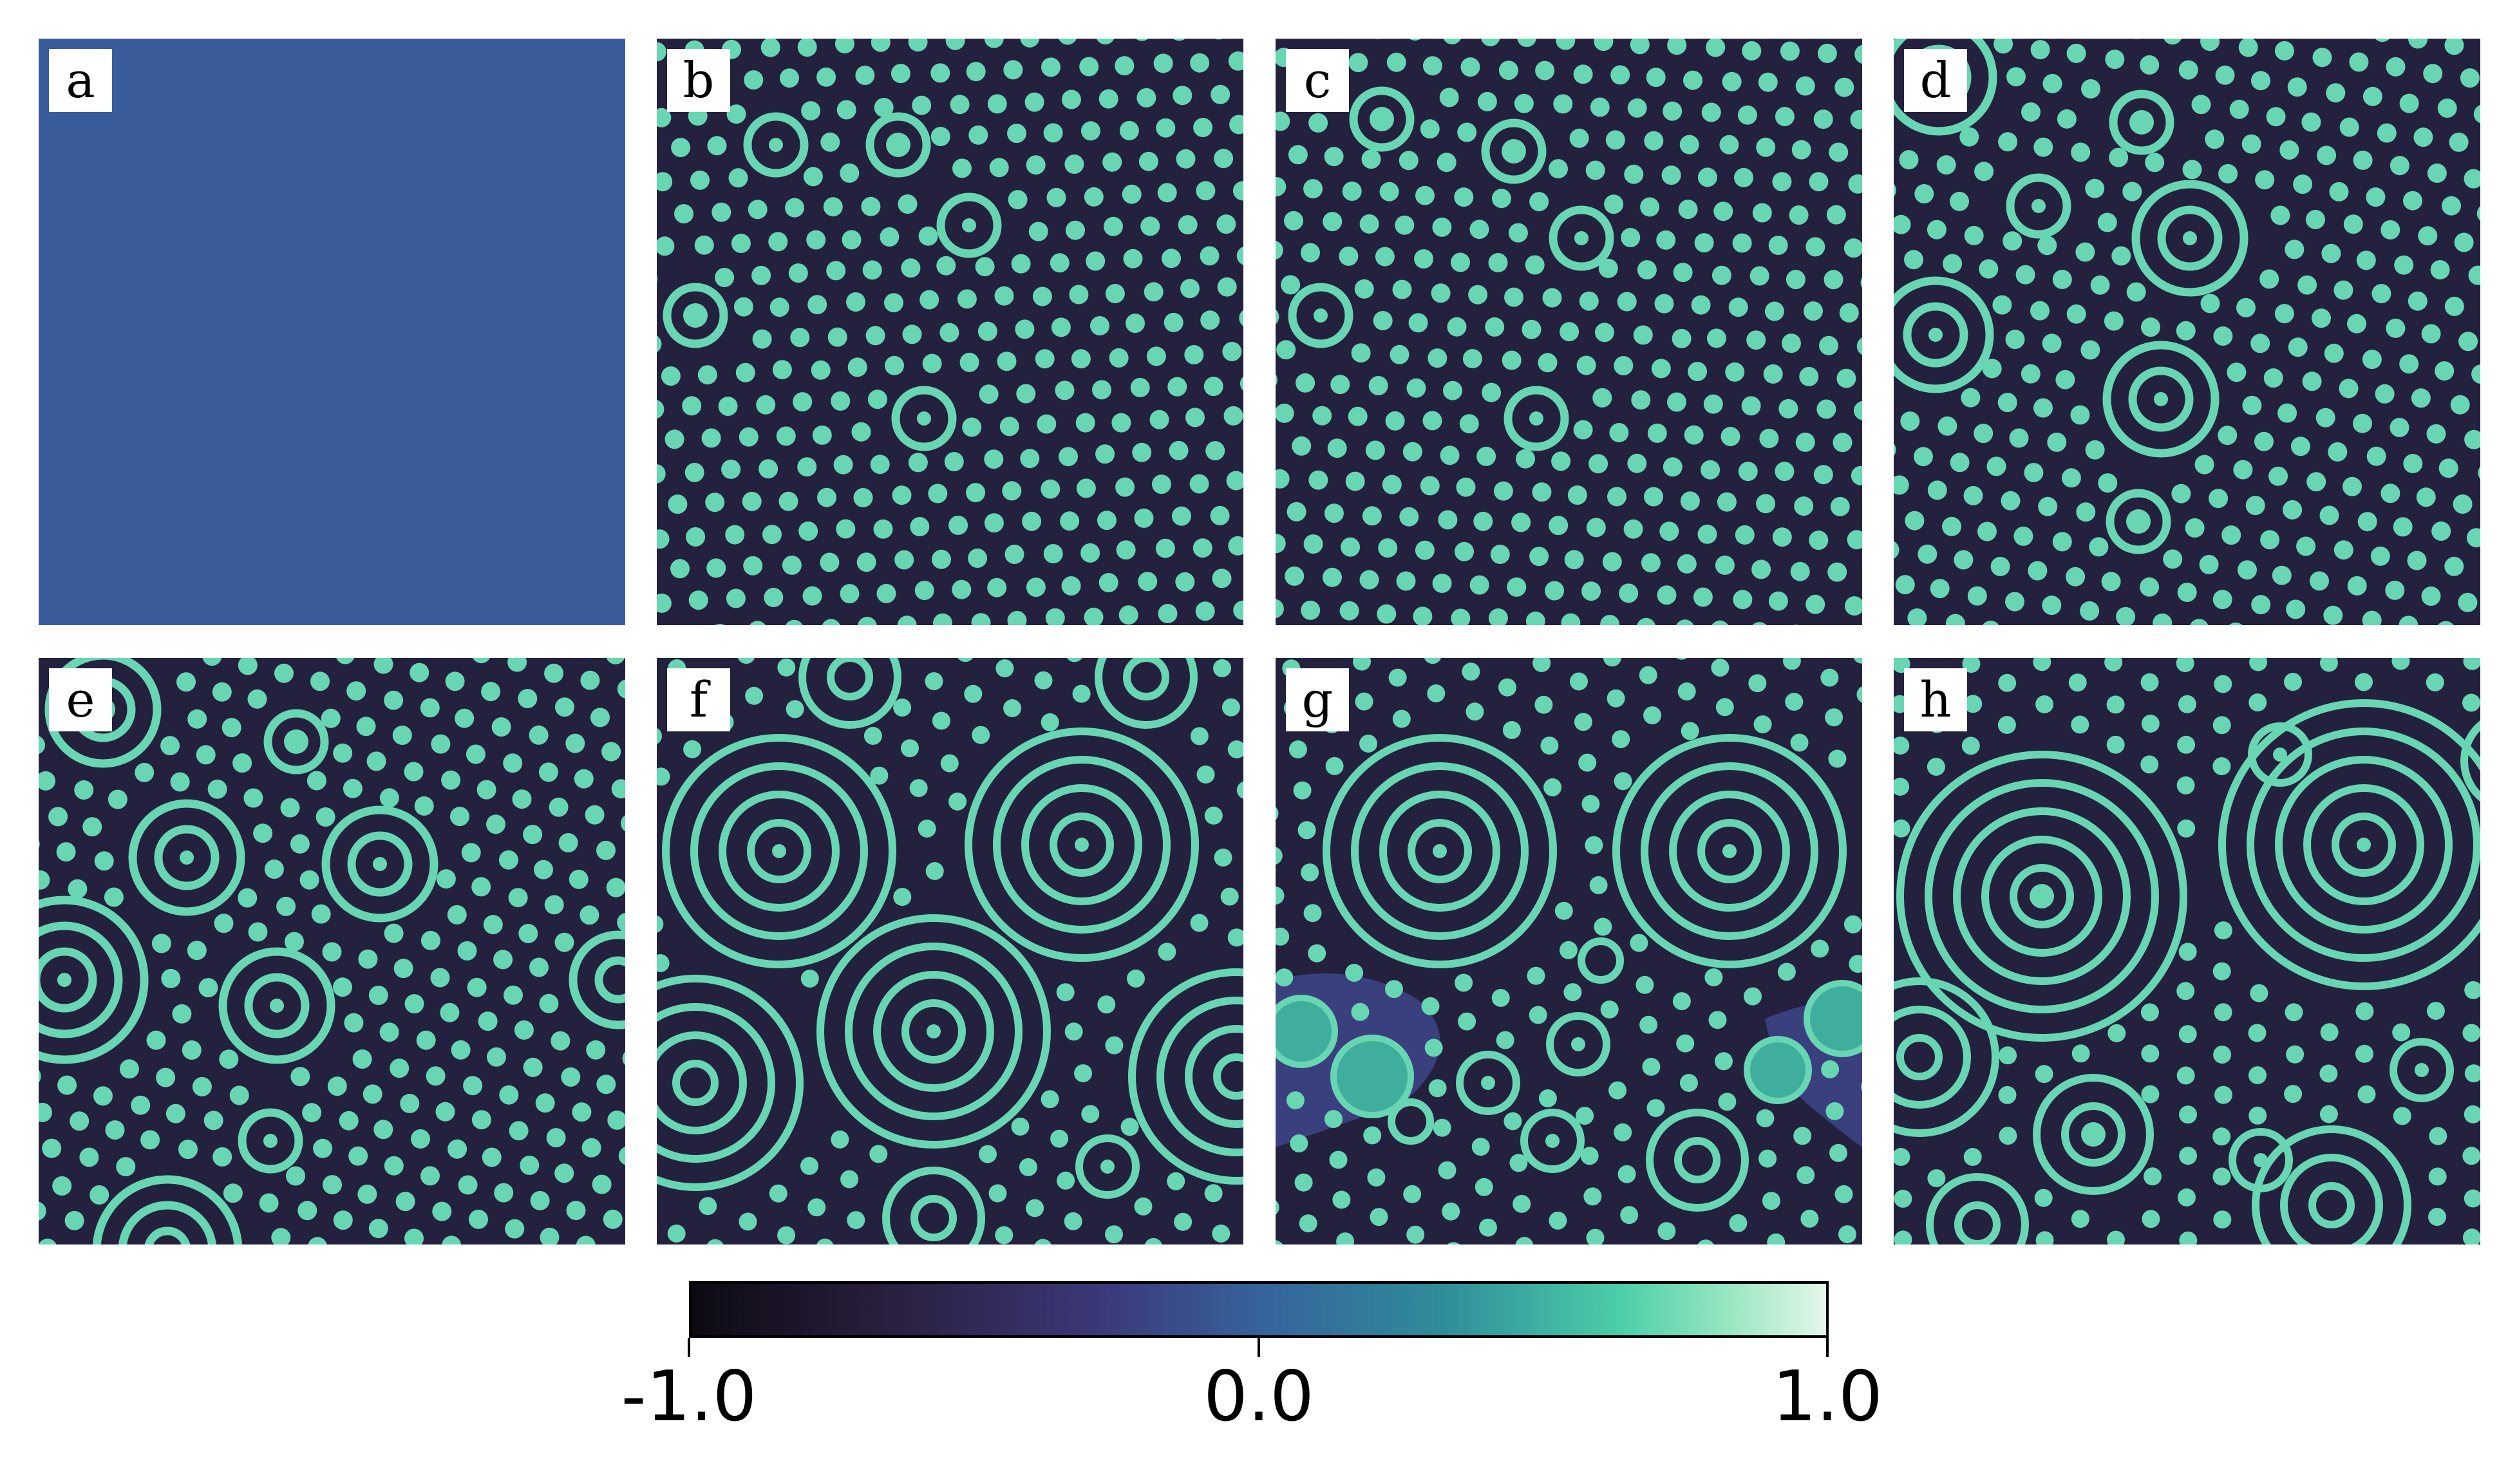  I want to click on panel-label: a, so click(80, 80).